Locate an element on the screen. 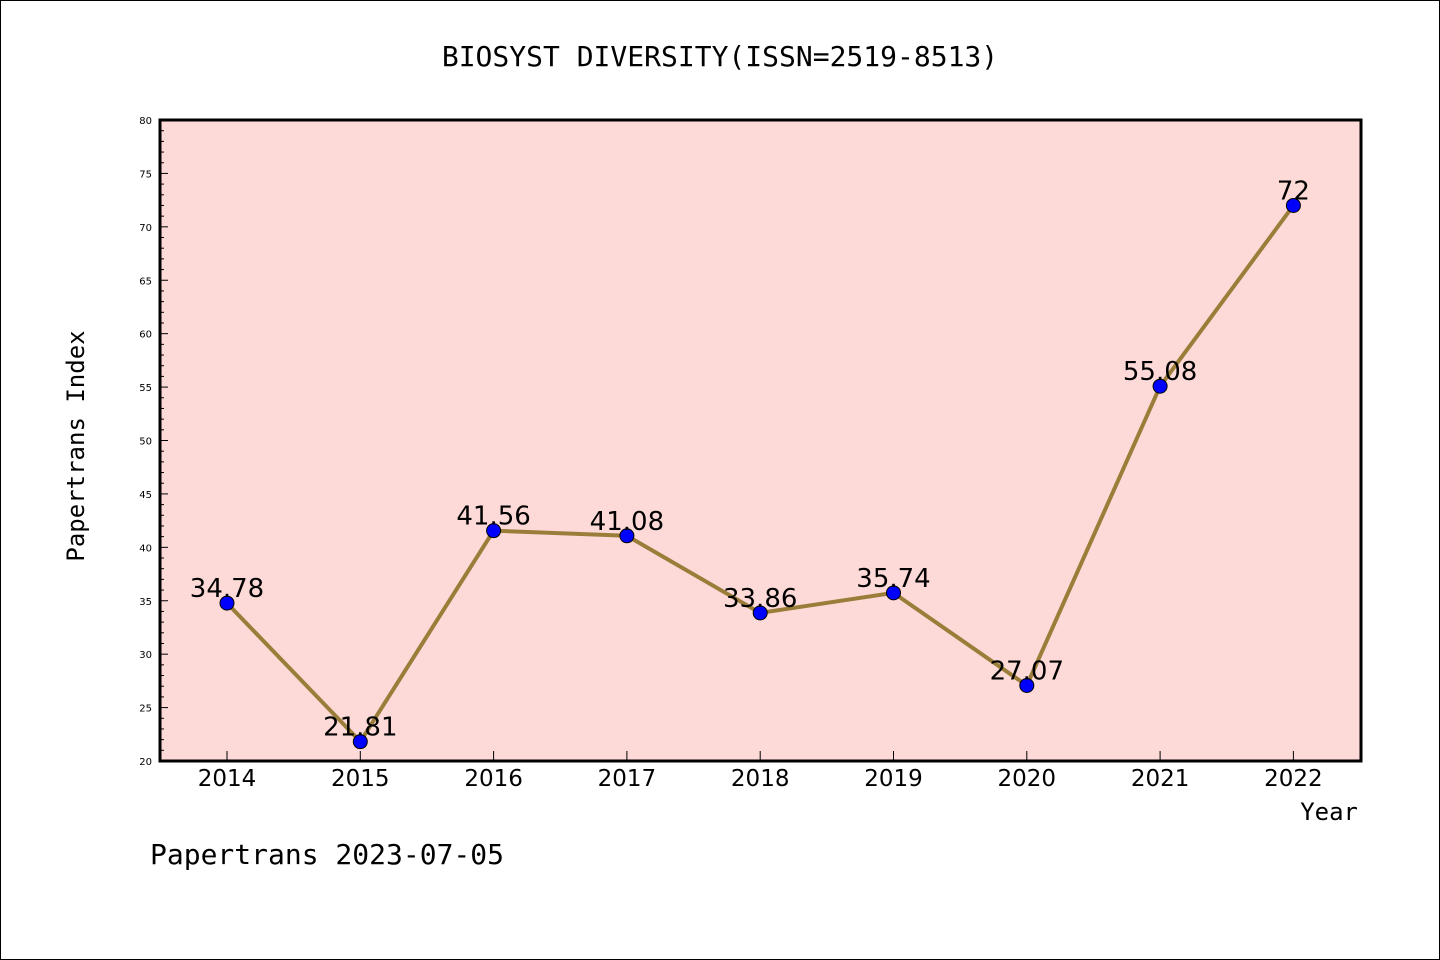 Image resolution: width=1440 pixels, height=960 pixels. y-tick-label: 45 is located at coordinates (145, 495).